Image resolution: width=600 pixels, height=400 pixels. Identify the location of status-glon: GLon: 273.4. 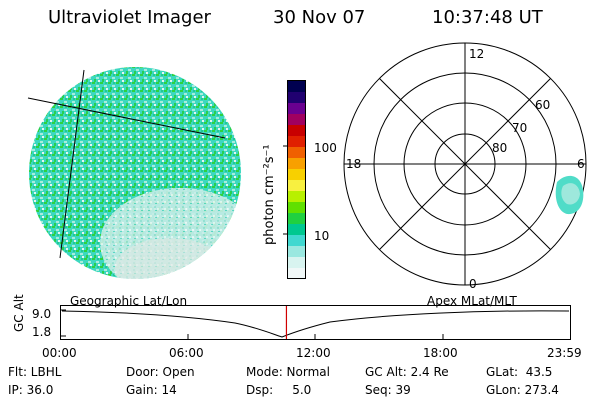
(522, 390).